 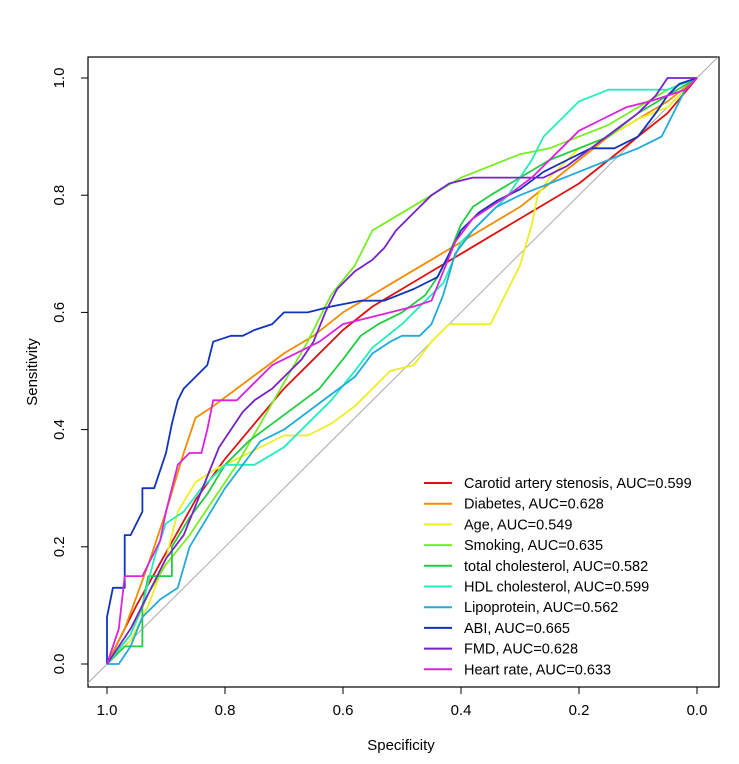 I want to click on legend-label: ABI, AUC=0.665, so click(x=517, y=629).